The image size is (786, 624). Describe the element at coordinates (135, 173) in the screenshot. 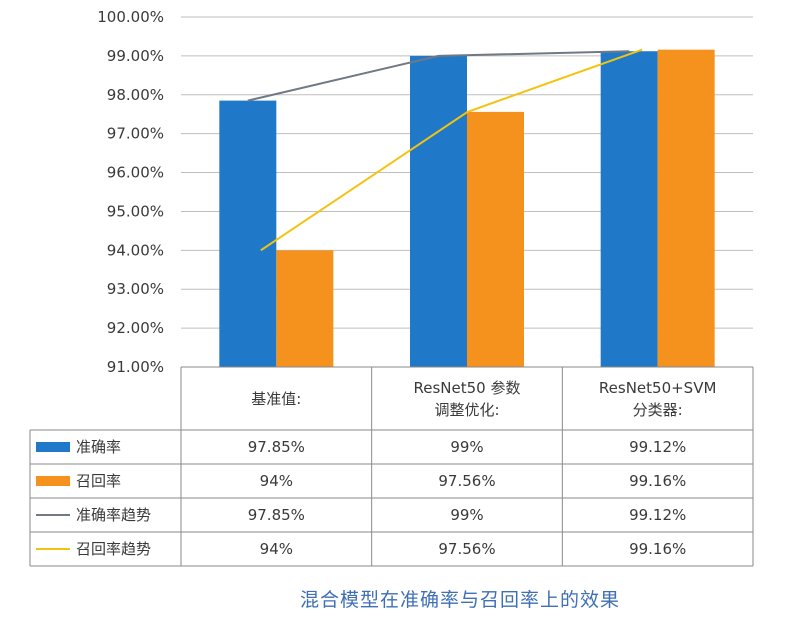

I see `y-tick-label: 96.00%` at that location.